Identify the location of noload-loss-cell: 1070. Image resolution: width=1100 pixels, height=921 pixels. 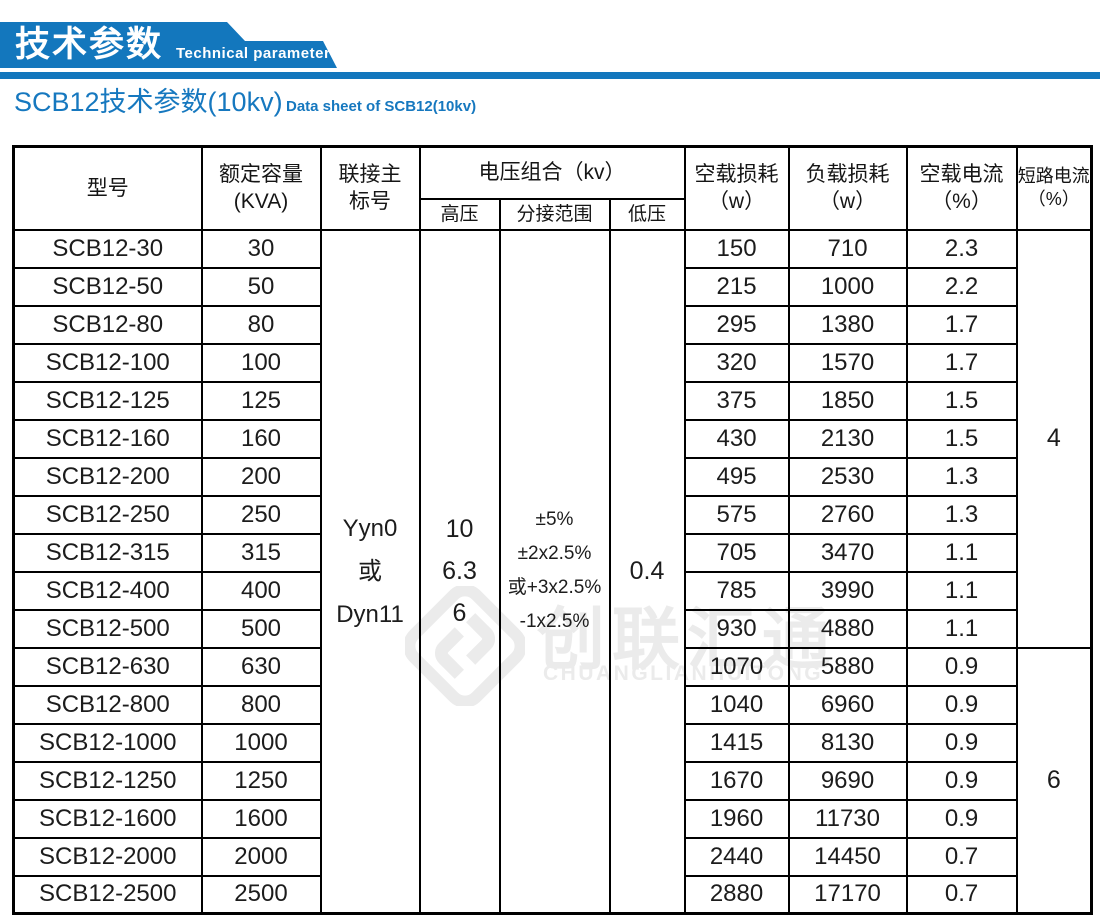
(736, 666).